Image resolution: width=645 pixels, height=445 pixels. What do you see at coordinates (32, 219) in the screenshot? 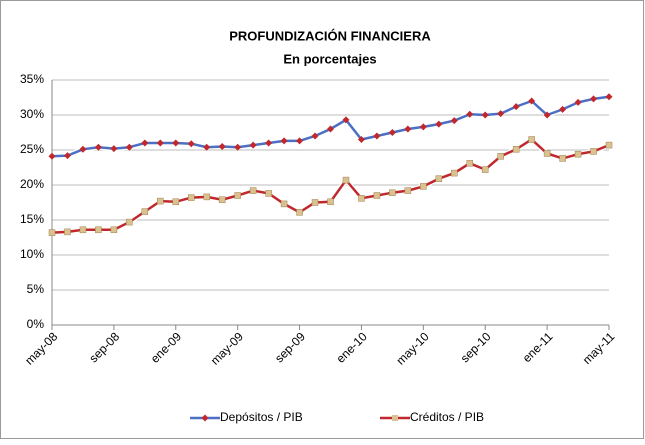
I see `y-tick-label: 15%` at bounding box center [32, 219].